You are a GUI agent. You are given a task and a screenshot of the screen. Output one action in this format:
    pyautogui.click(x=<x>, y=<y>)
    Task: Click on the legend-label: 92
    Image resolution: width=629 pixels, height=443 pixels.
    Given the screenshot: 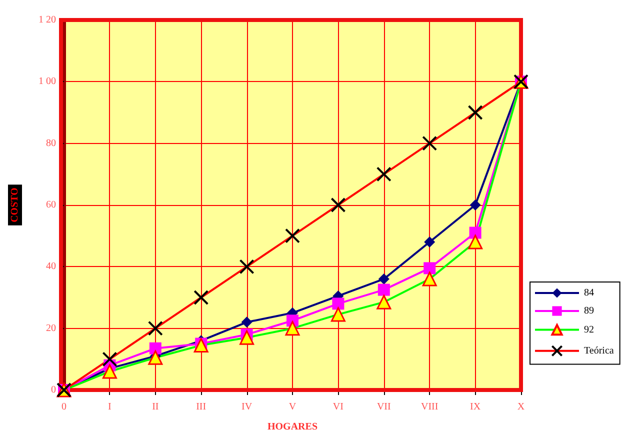 What is the action you would take?
    pyautogui.click(x=589, y=330)
    